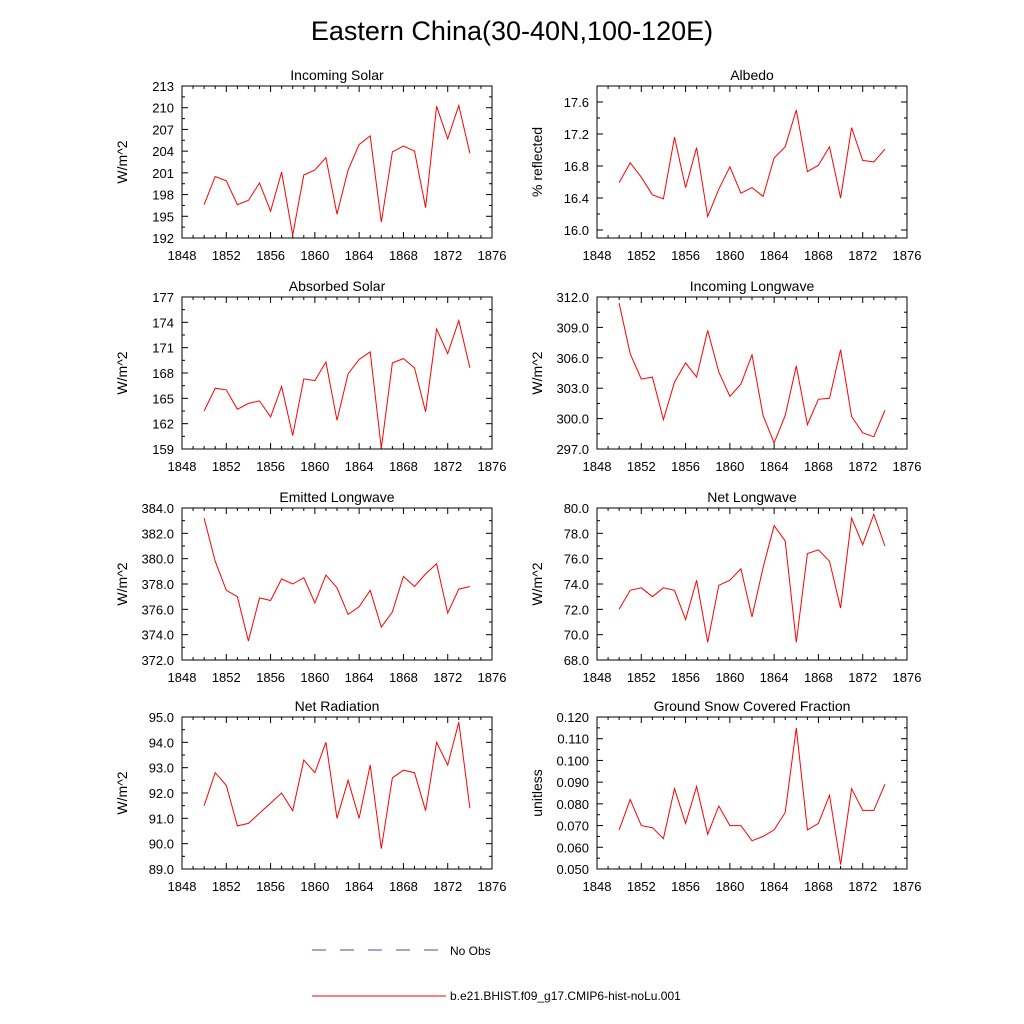 This screenshot has height=1024, width=1024. I want to click on y-tick-label: 213, so click(163, 86).